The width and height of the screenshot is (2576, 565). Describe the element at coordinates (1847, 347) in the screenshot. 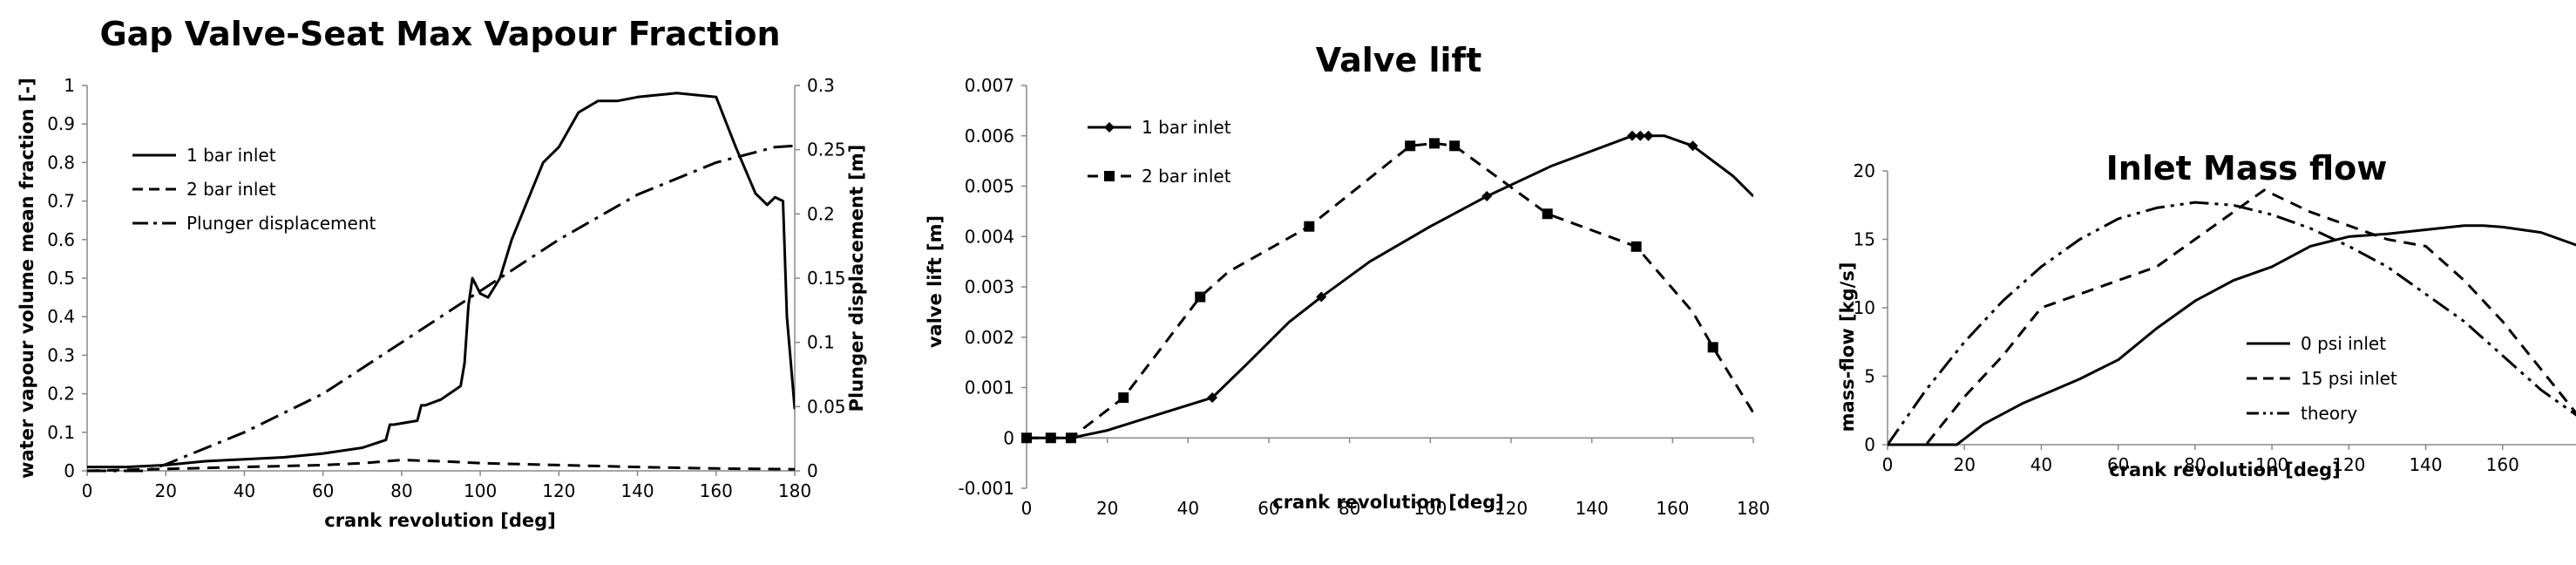

I see `y-axis-title: mass-flow [kg/s]` at that location.